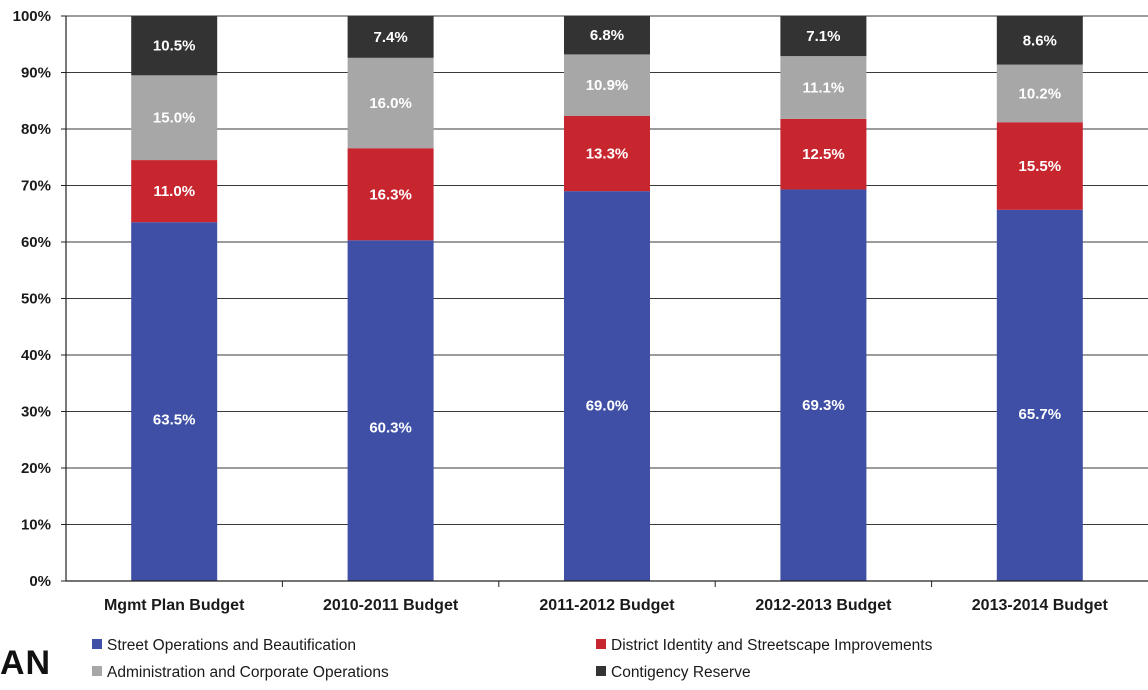 The image size is (1148, 690). I want to click on data-label: 65.7%, so click(1040, 414).